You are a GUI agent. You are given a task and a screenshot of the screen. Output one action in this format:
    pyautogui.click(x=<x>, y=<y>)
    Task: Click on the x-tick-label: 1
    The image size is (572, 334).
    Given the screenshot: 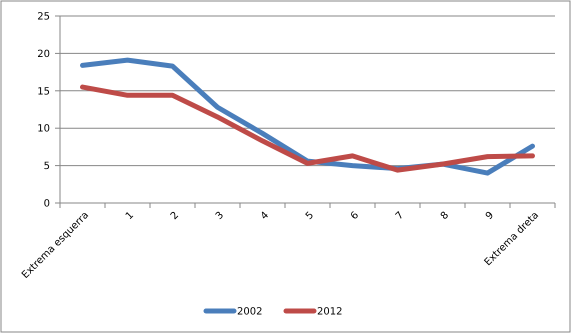 What is the action you would take?
    pyautogui.click(x=130, y=216)
    